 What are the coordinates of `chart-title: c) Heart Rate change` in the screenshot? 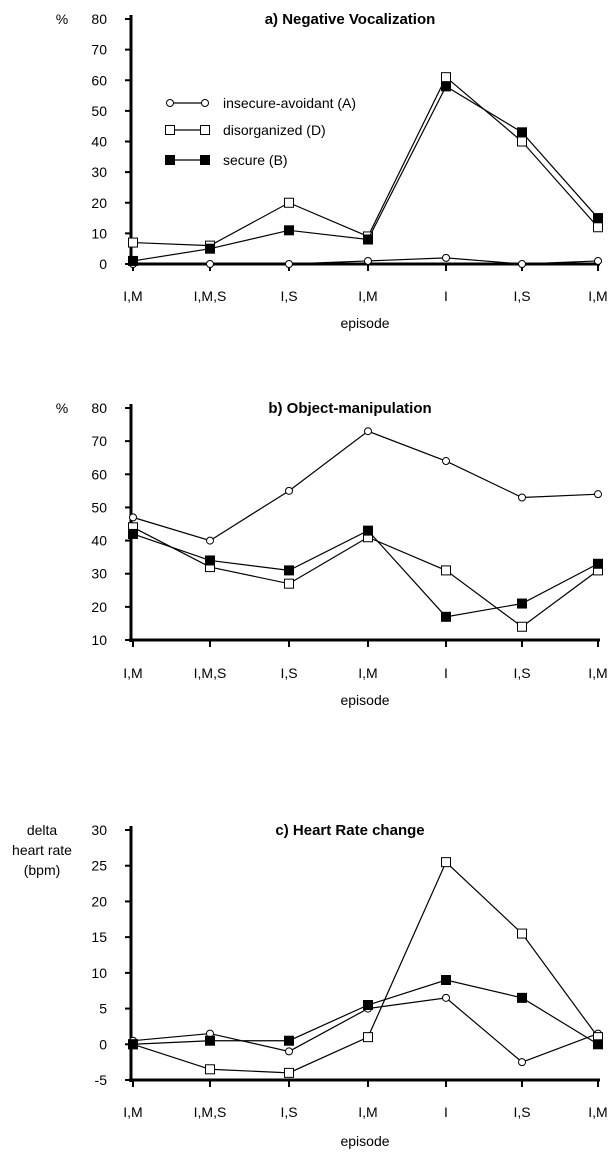 It's located at (349, 830).